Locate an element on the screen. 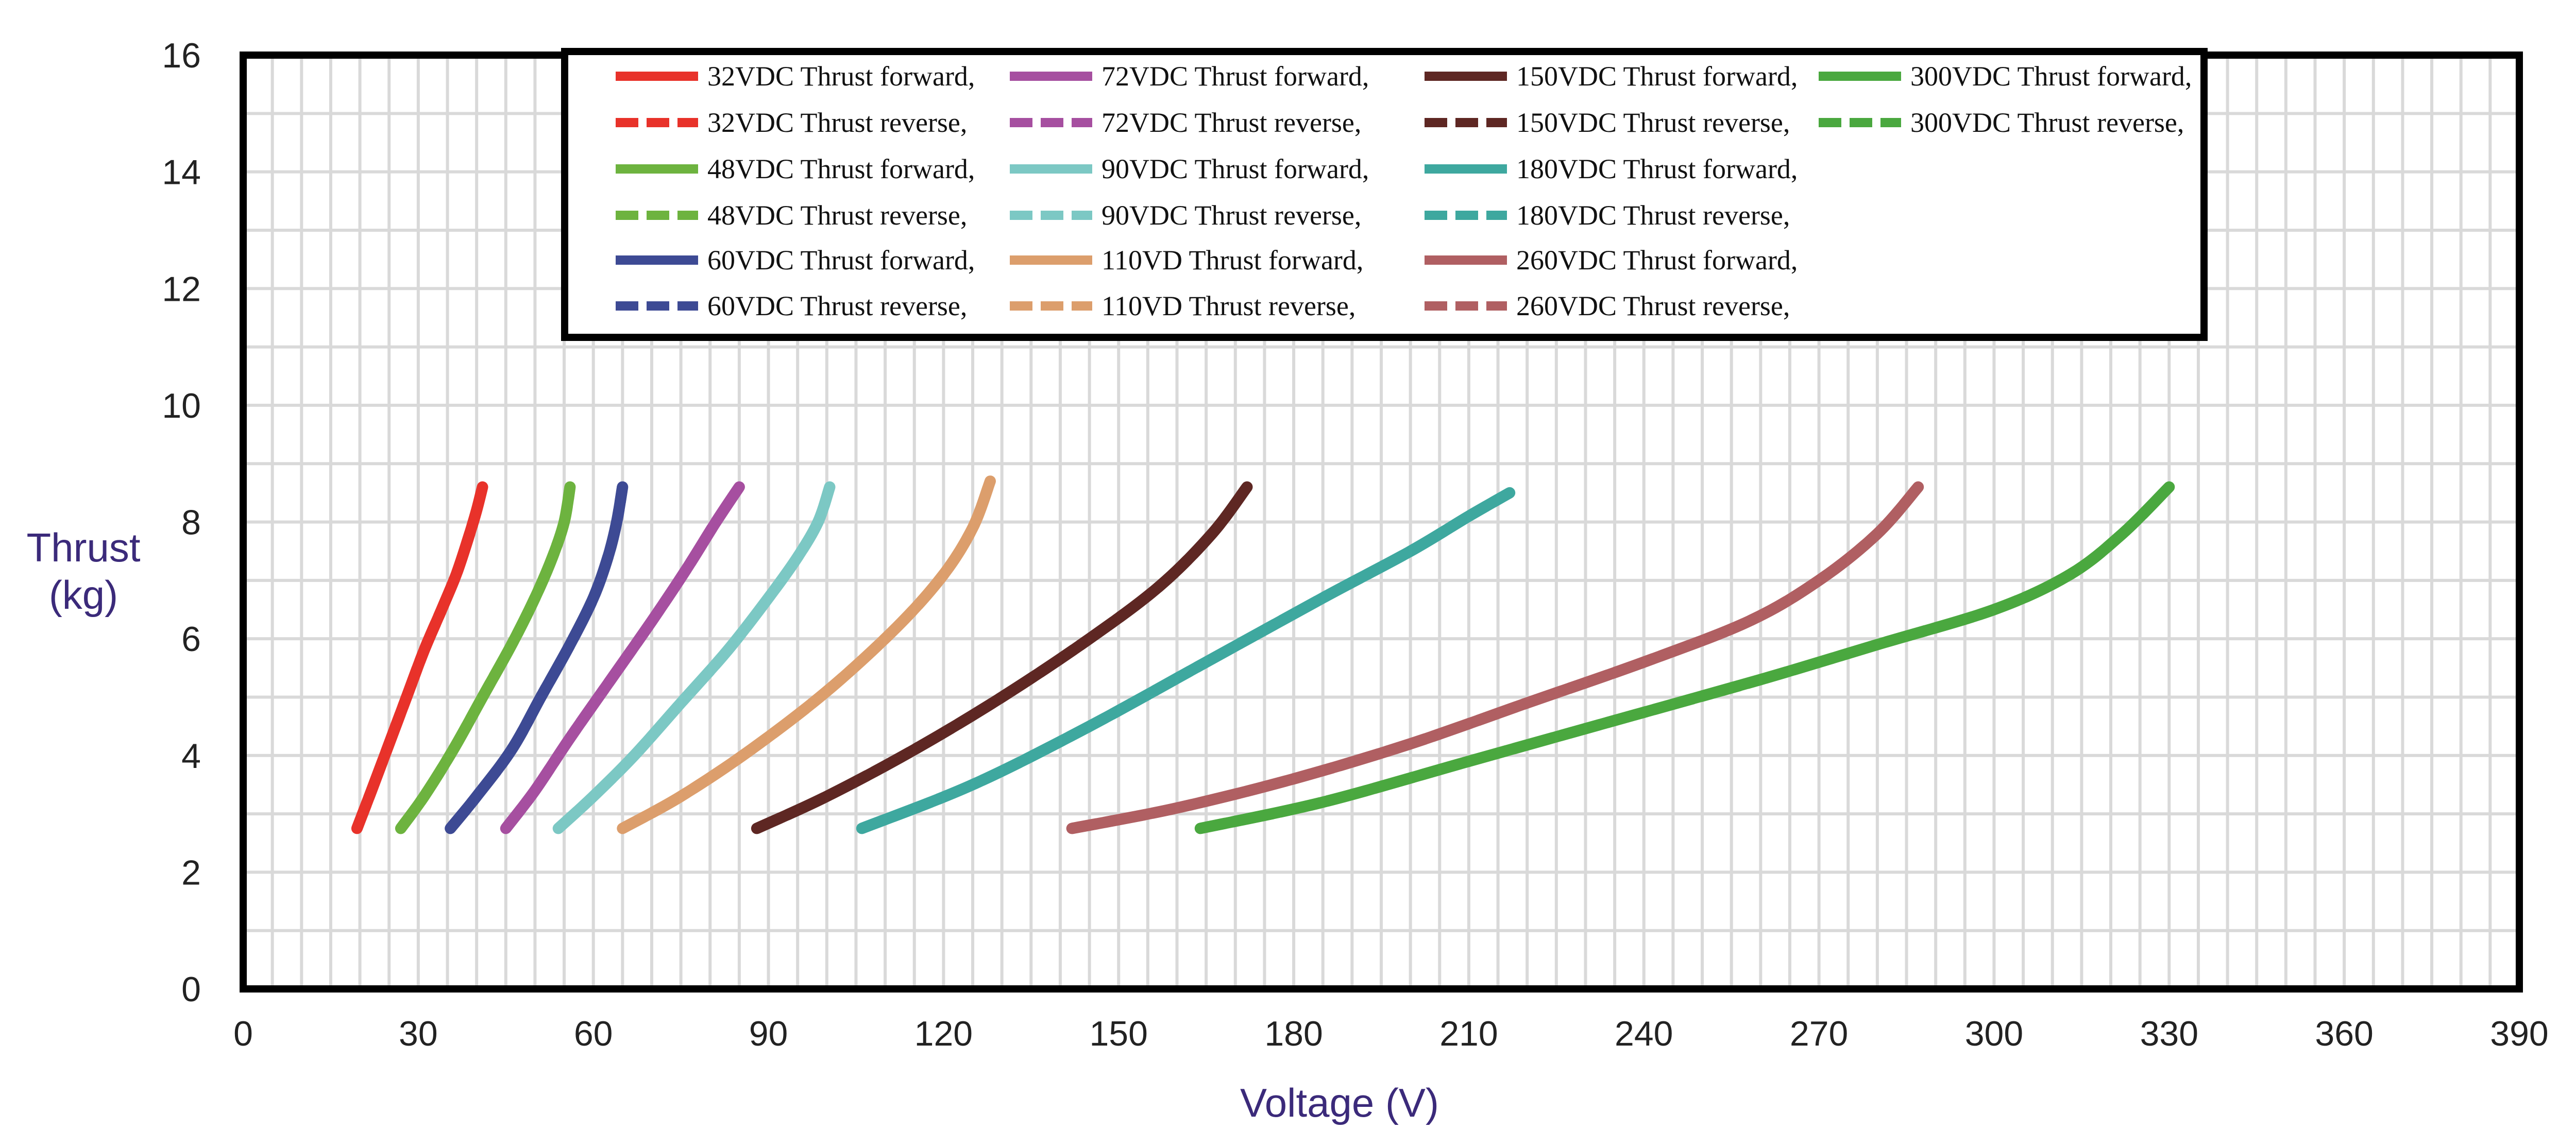 Image resolution: width=2576 pixels, height=1146 pixels. y-tick-label: 4 is located at coordinates (191, 757).